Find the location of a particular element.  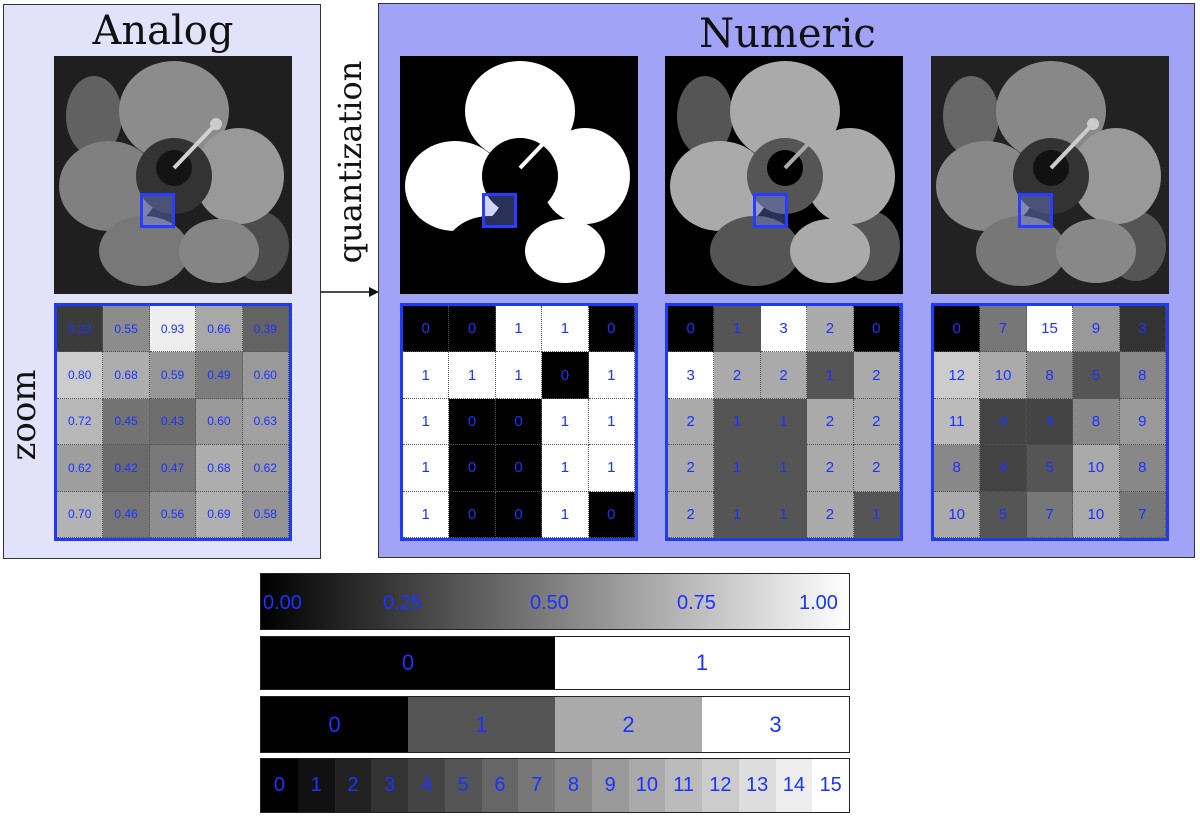

zoom-region-1bit is located at coordinates (499, 210).